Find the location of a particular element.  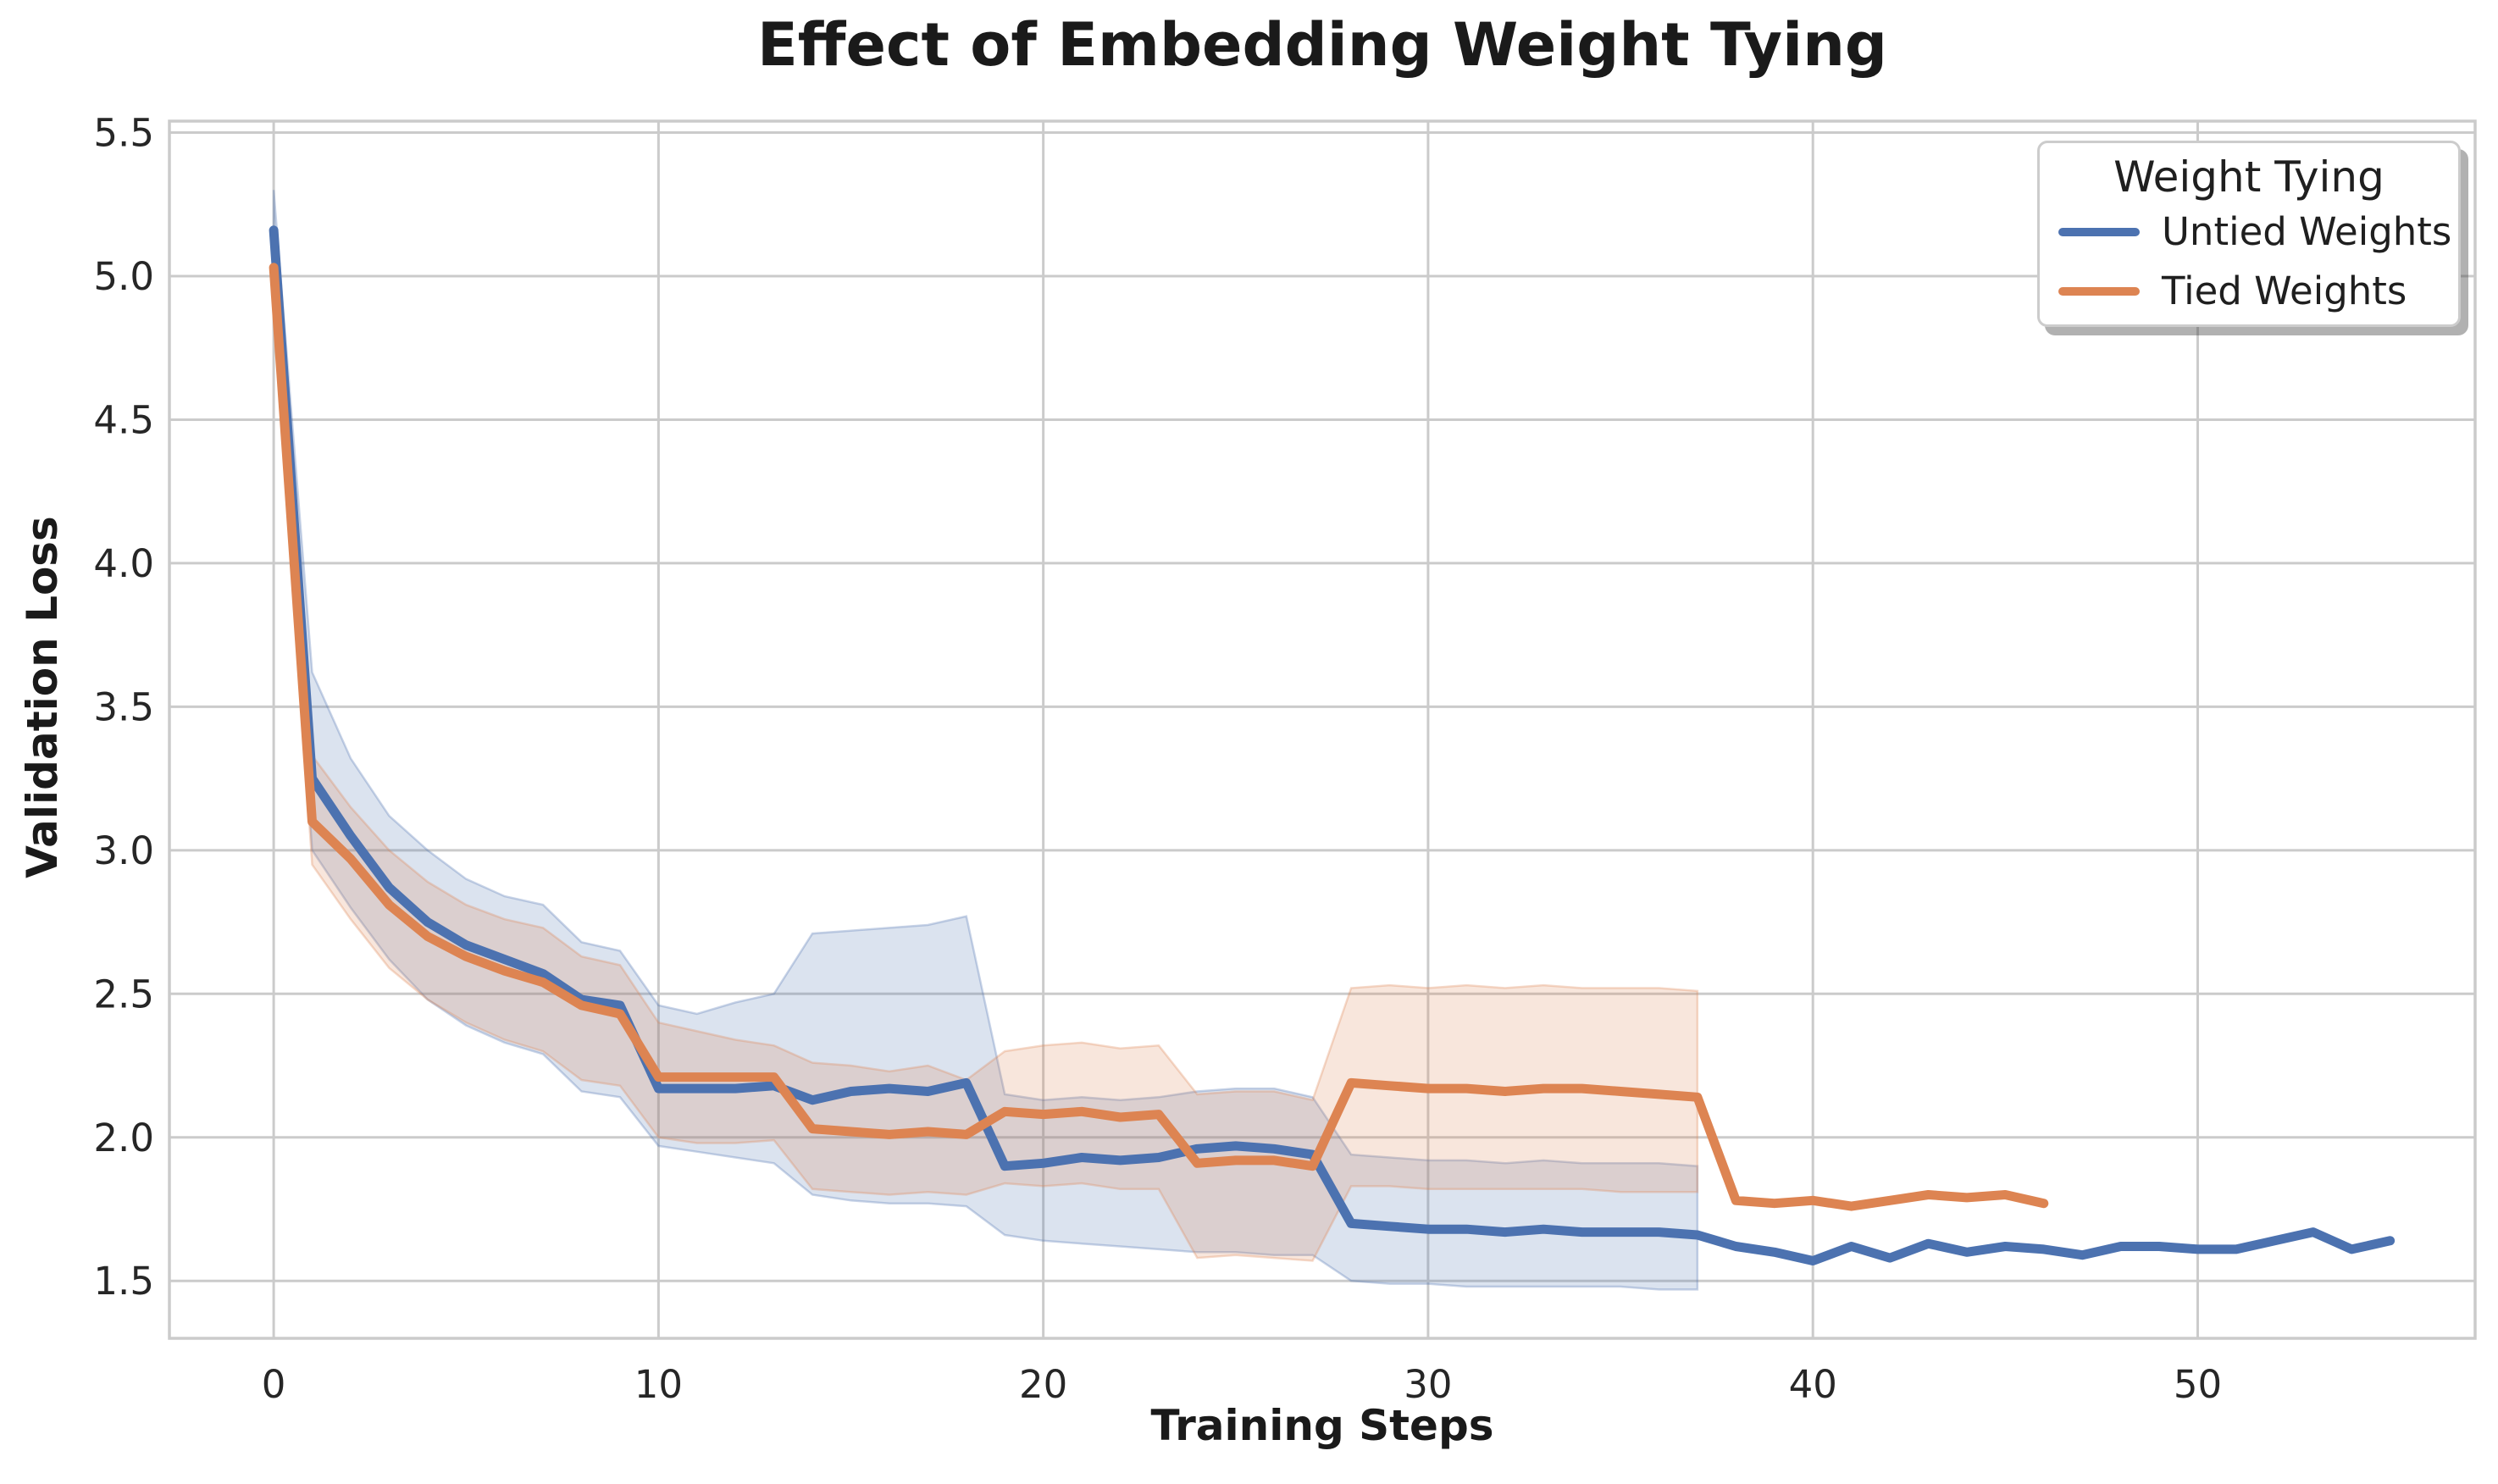

svg-text: 4.0 is located at coordinates (123, 563).